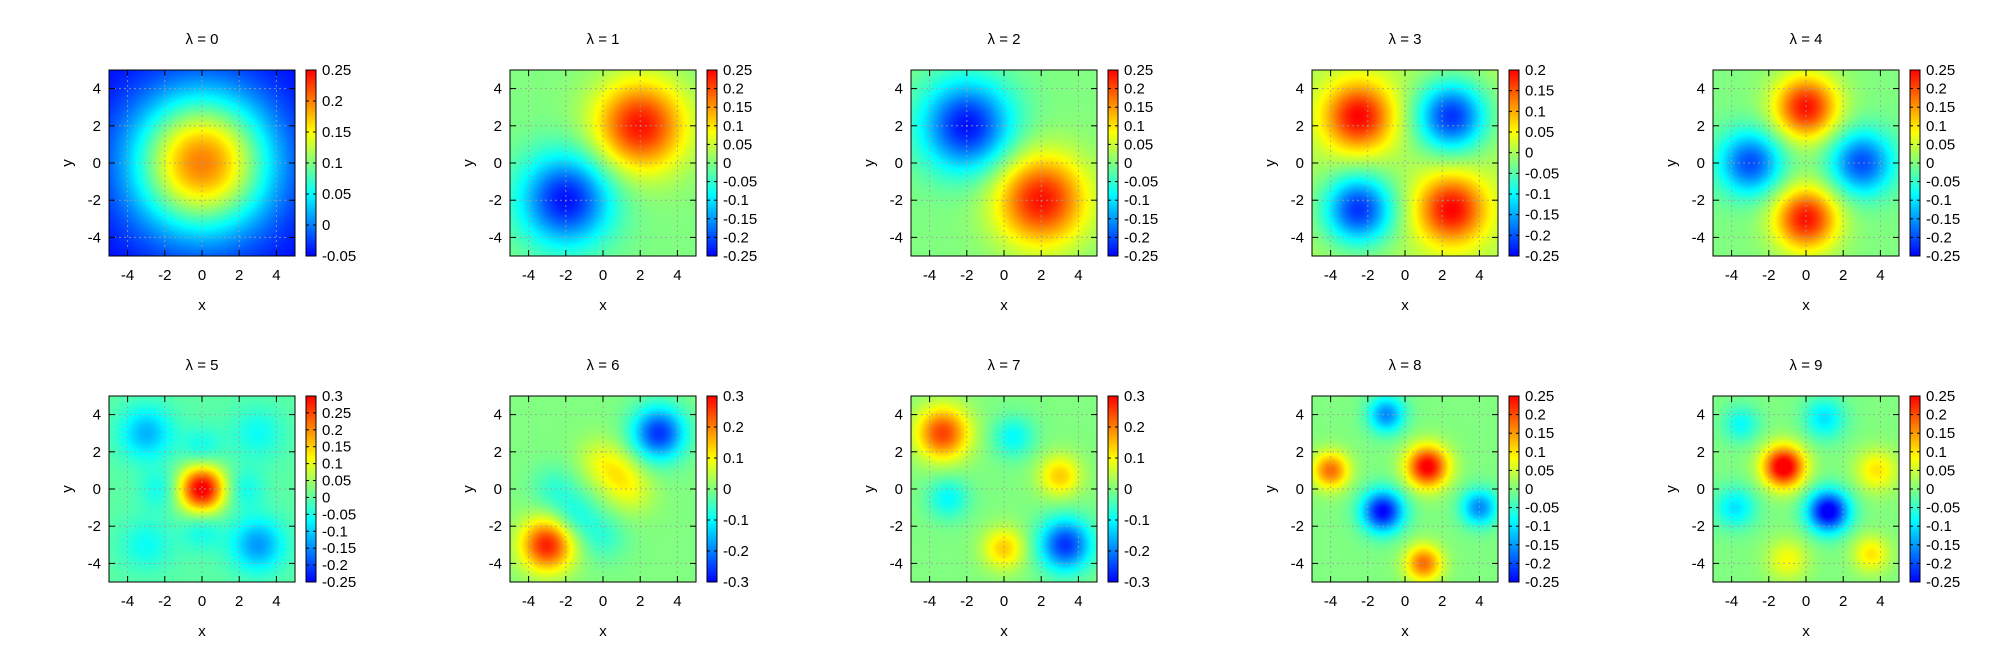 Image resolution: width=2000 pixels, height=650 pixels. What do you see at coordinates (1113, 163) in the screenshot?
I see `colorbar-gradient` at bounding box center [1113, 163].